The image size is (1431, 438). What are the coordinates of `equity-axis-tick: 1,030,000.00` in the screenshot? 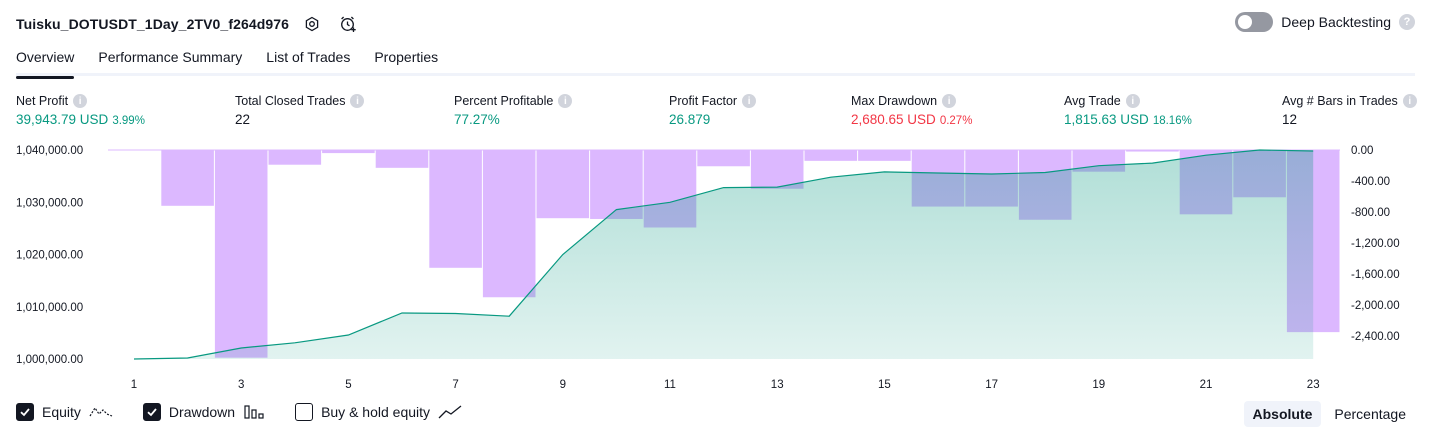 It's located at (49, 203).